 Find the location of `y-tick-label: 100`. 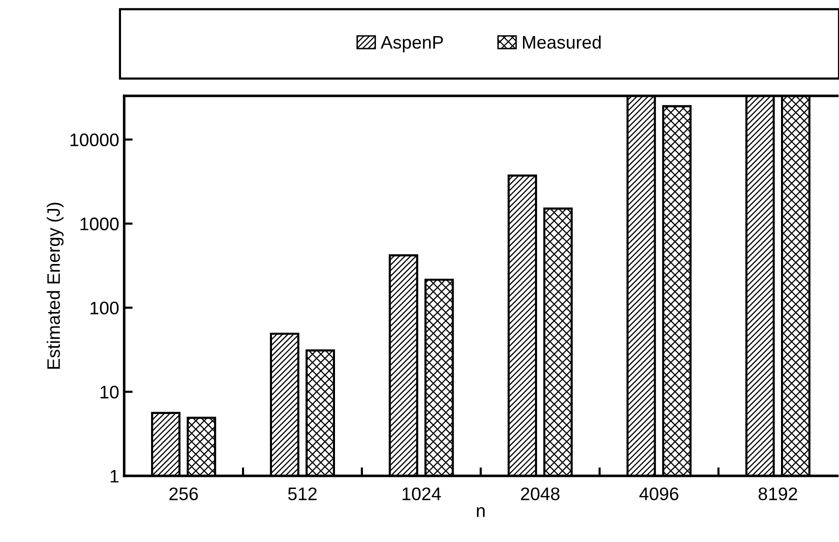

y-tick-label: 100 is located at coordinates (104, 308).